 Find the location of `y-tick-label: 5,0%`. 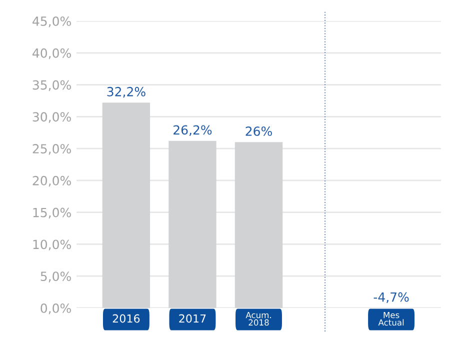

y-tick-label: 5,0% is located at coordinates (55, 277).